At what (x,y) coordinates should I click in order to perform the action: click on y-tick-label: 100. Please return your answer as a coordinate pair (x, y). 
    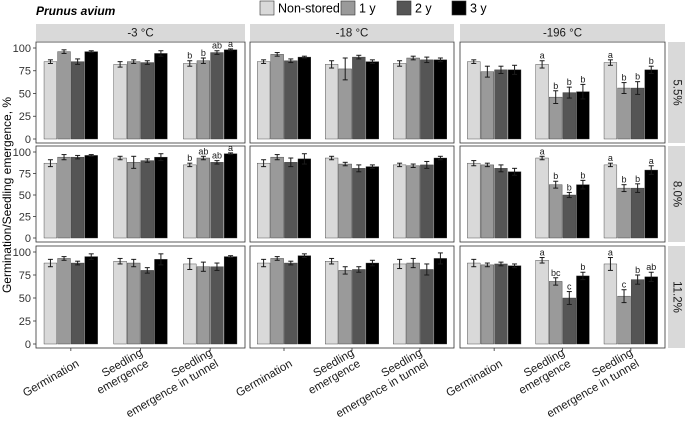
    Looking at the image, I should click on (22, 253).